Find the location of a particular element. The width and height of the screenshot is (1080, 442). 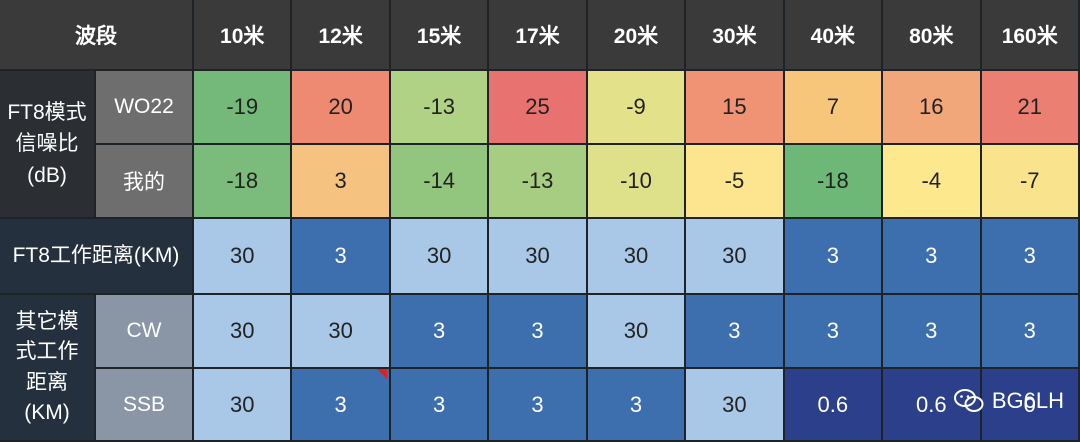

band-header-80m: 80米 is located at coordinates (932, 35).